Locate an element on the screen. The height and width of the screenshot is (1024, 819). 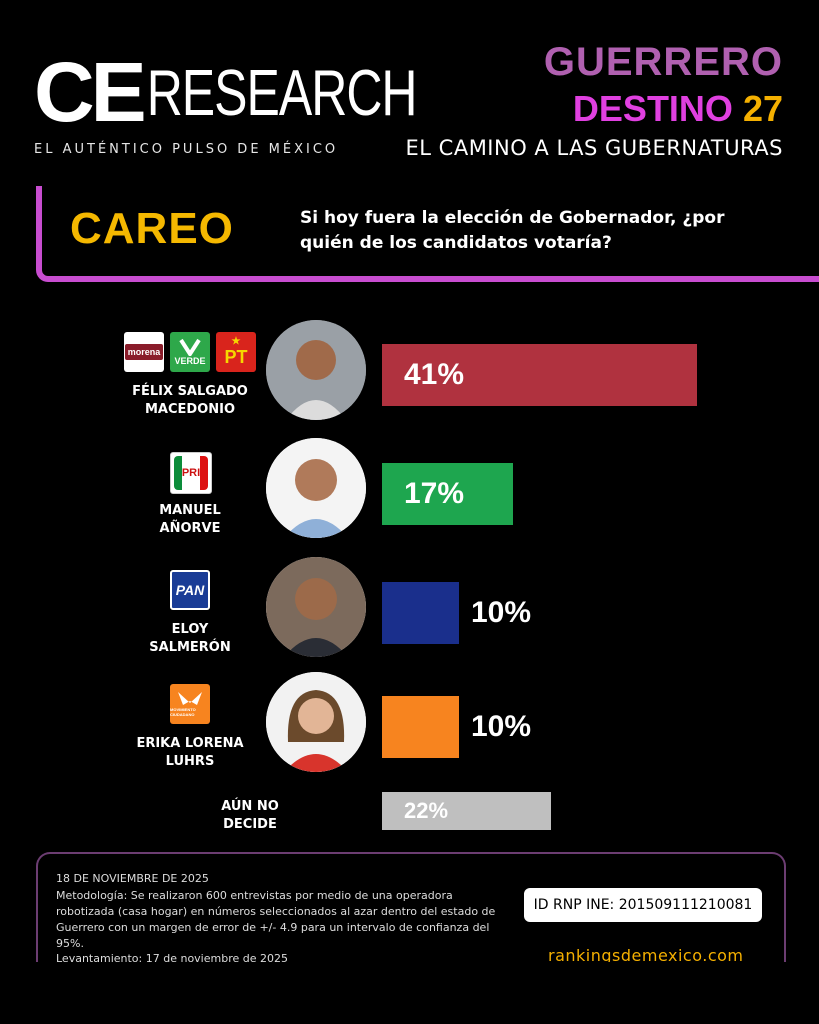
pri-logo-icon: PRI is located at coordinates (191, 473).